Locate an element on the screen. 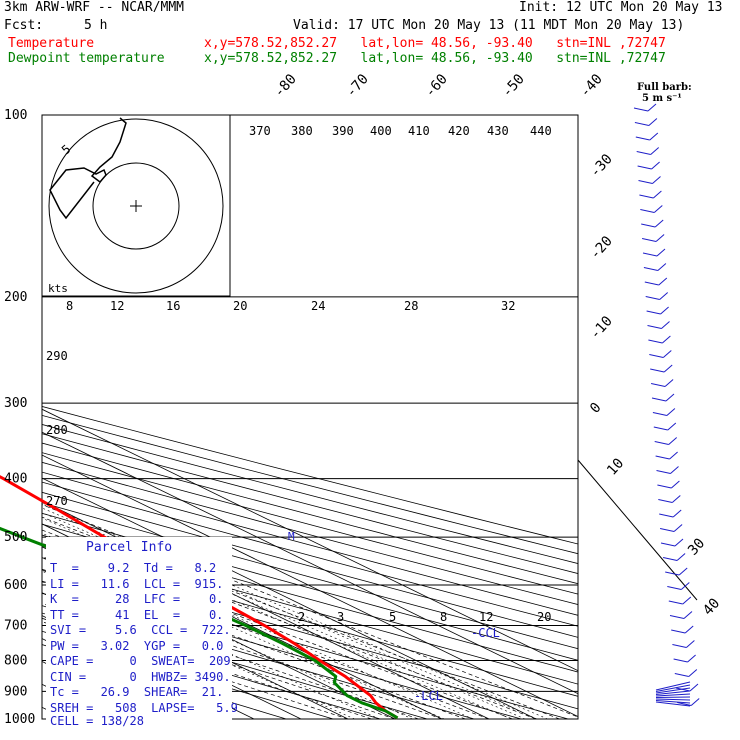 The width and height of the screenshot is (740, 740). parcel-row: PW = 3.02 YGP = 0.0 is located at coordinates (137, 646).